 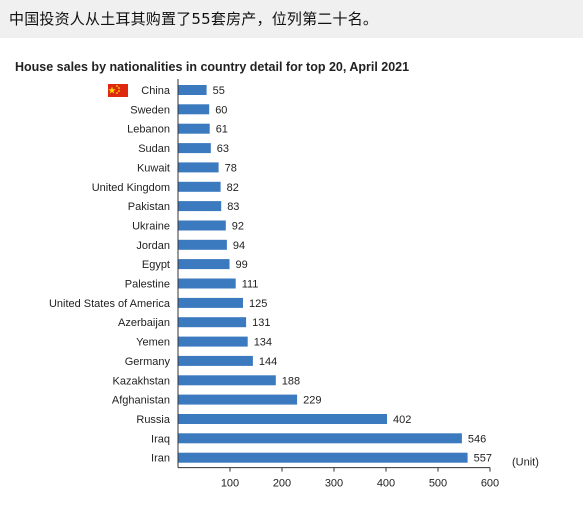 I want to click on bar-ukraine, so click(x=202, y=225).